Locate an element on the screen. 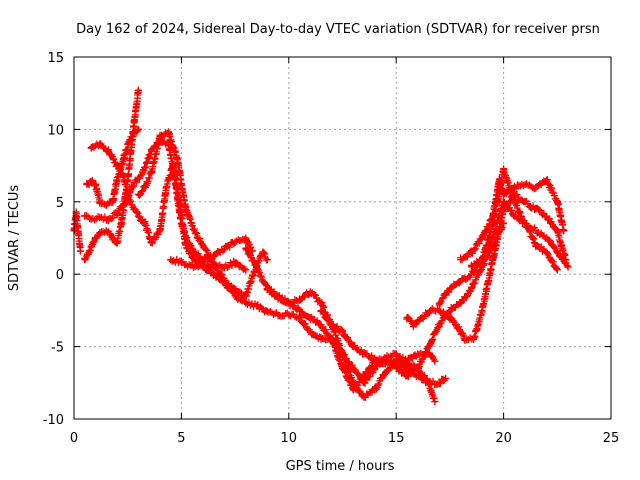 The width and height of the screenshot is (640, 480). y-tick-label: 10 is located at coordinates (55, 130).